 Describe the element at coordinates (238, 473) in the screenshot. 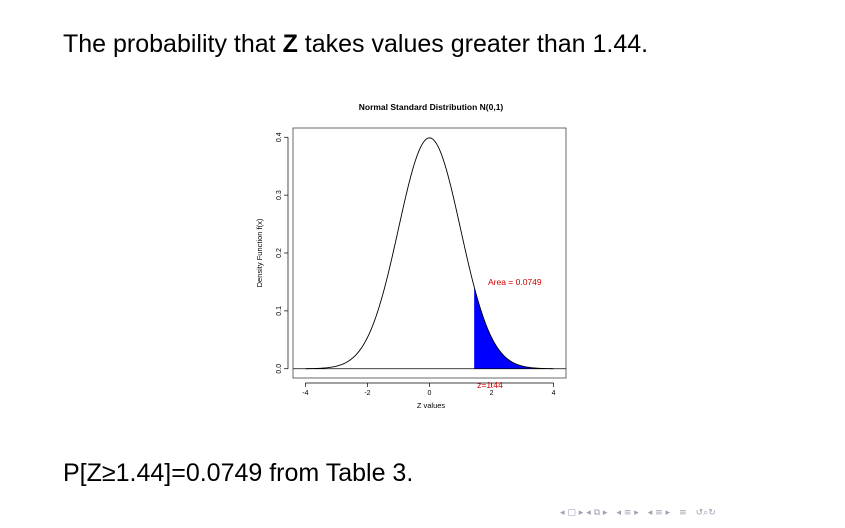

I see `probability-statement: P[Z≥1.44]=0.0749 from Table 3.` at that location.